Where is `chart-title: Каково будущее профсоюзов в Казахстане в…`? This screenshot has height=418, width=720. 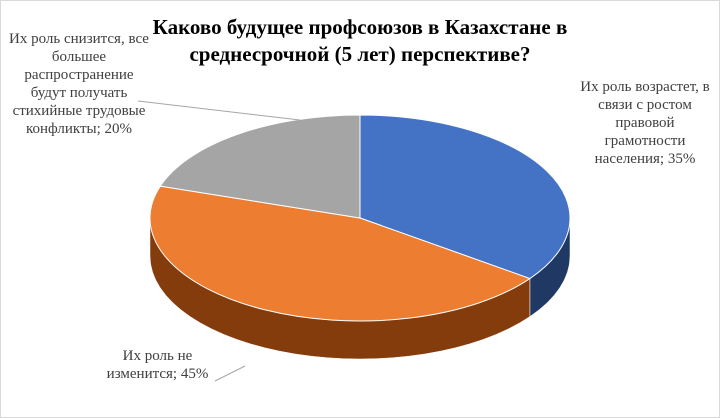
chart-title: Каково будущее профсоюзов в Казахстане в… is located at coordinates (360, 40).